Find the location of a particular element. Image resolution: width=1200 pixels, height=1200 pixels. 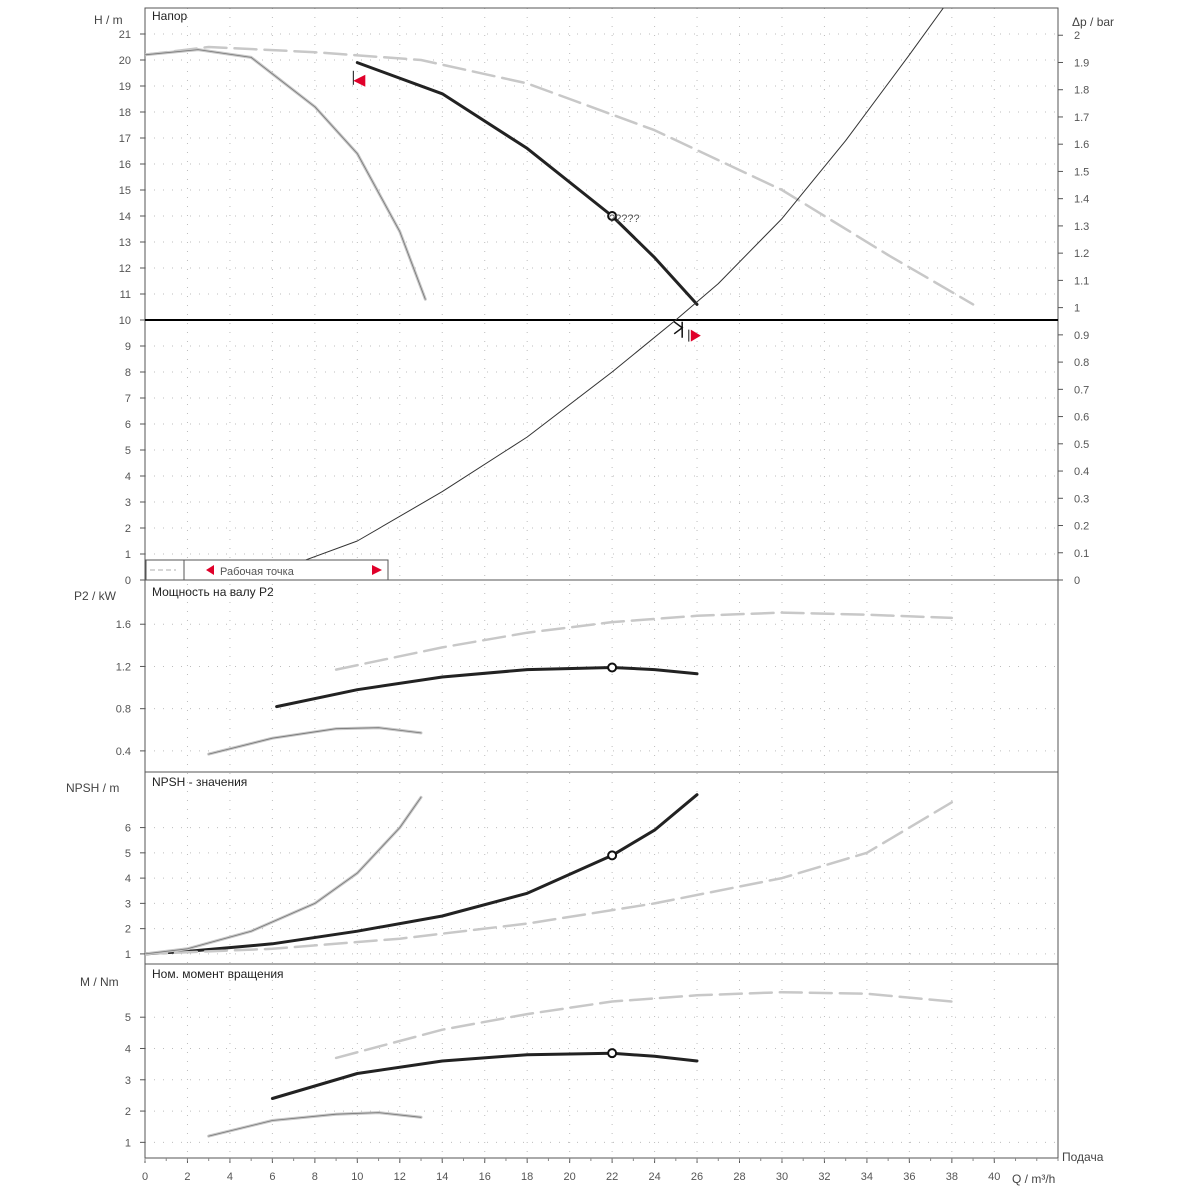

y-tick-label: 11 is located at coordinates (125, 295).